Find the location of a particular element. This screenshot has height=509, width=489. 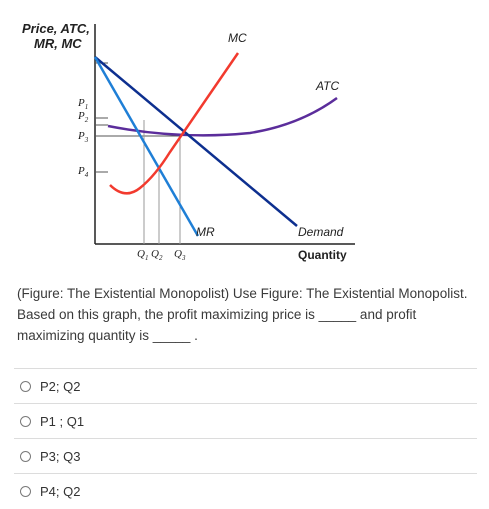

atc-curve is located at coordinates (222, 116).